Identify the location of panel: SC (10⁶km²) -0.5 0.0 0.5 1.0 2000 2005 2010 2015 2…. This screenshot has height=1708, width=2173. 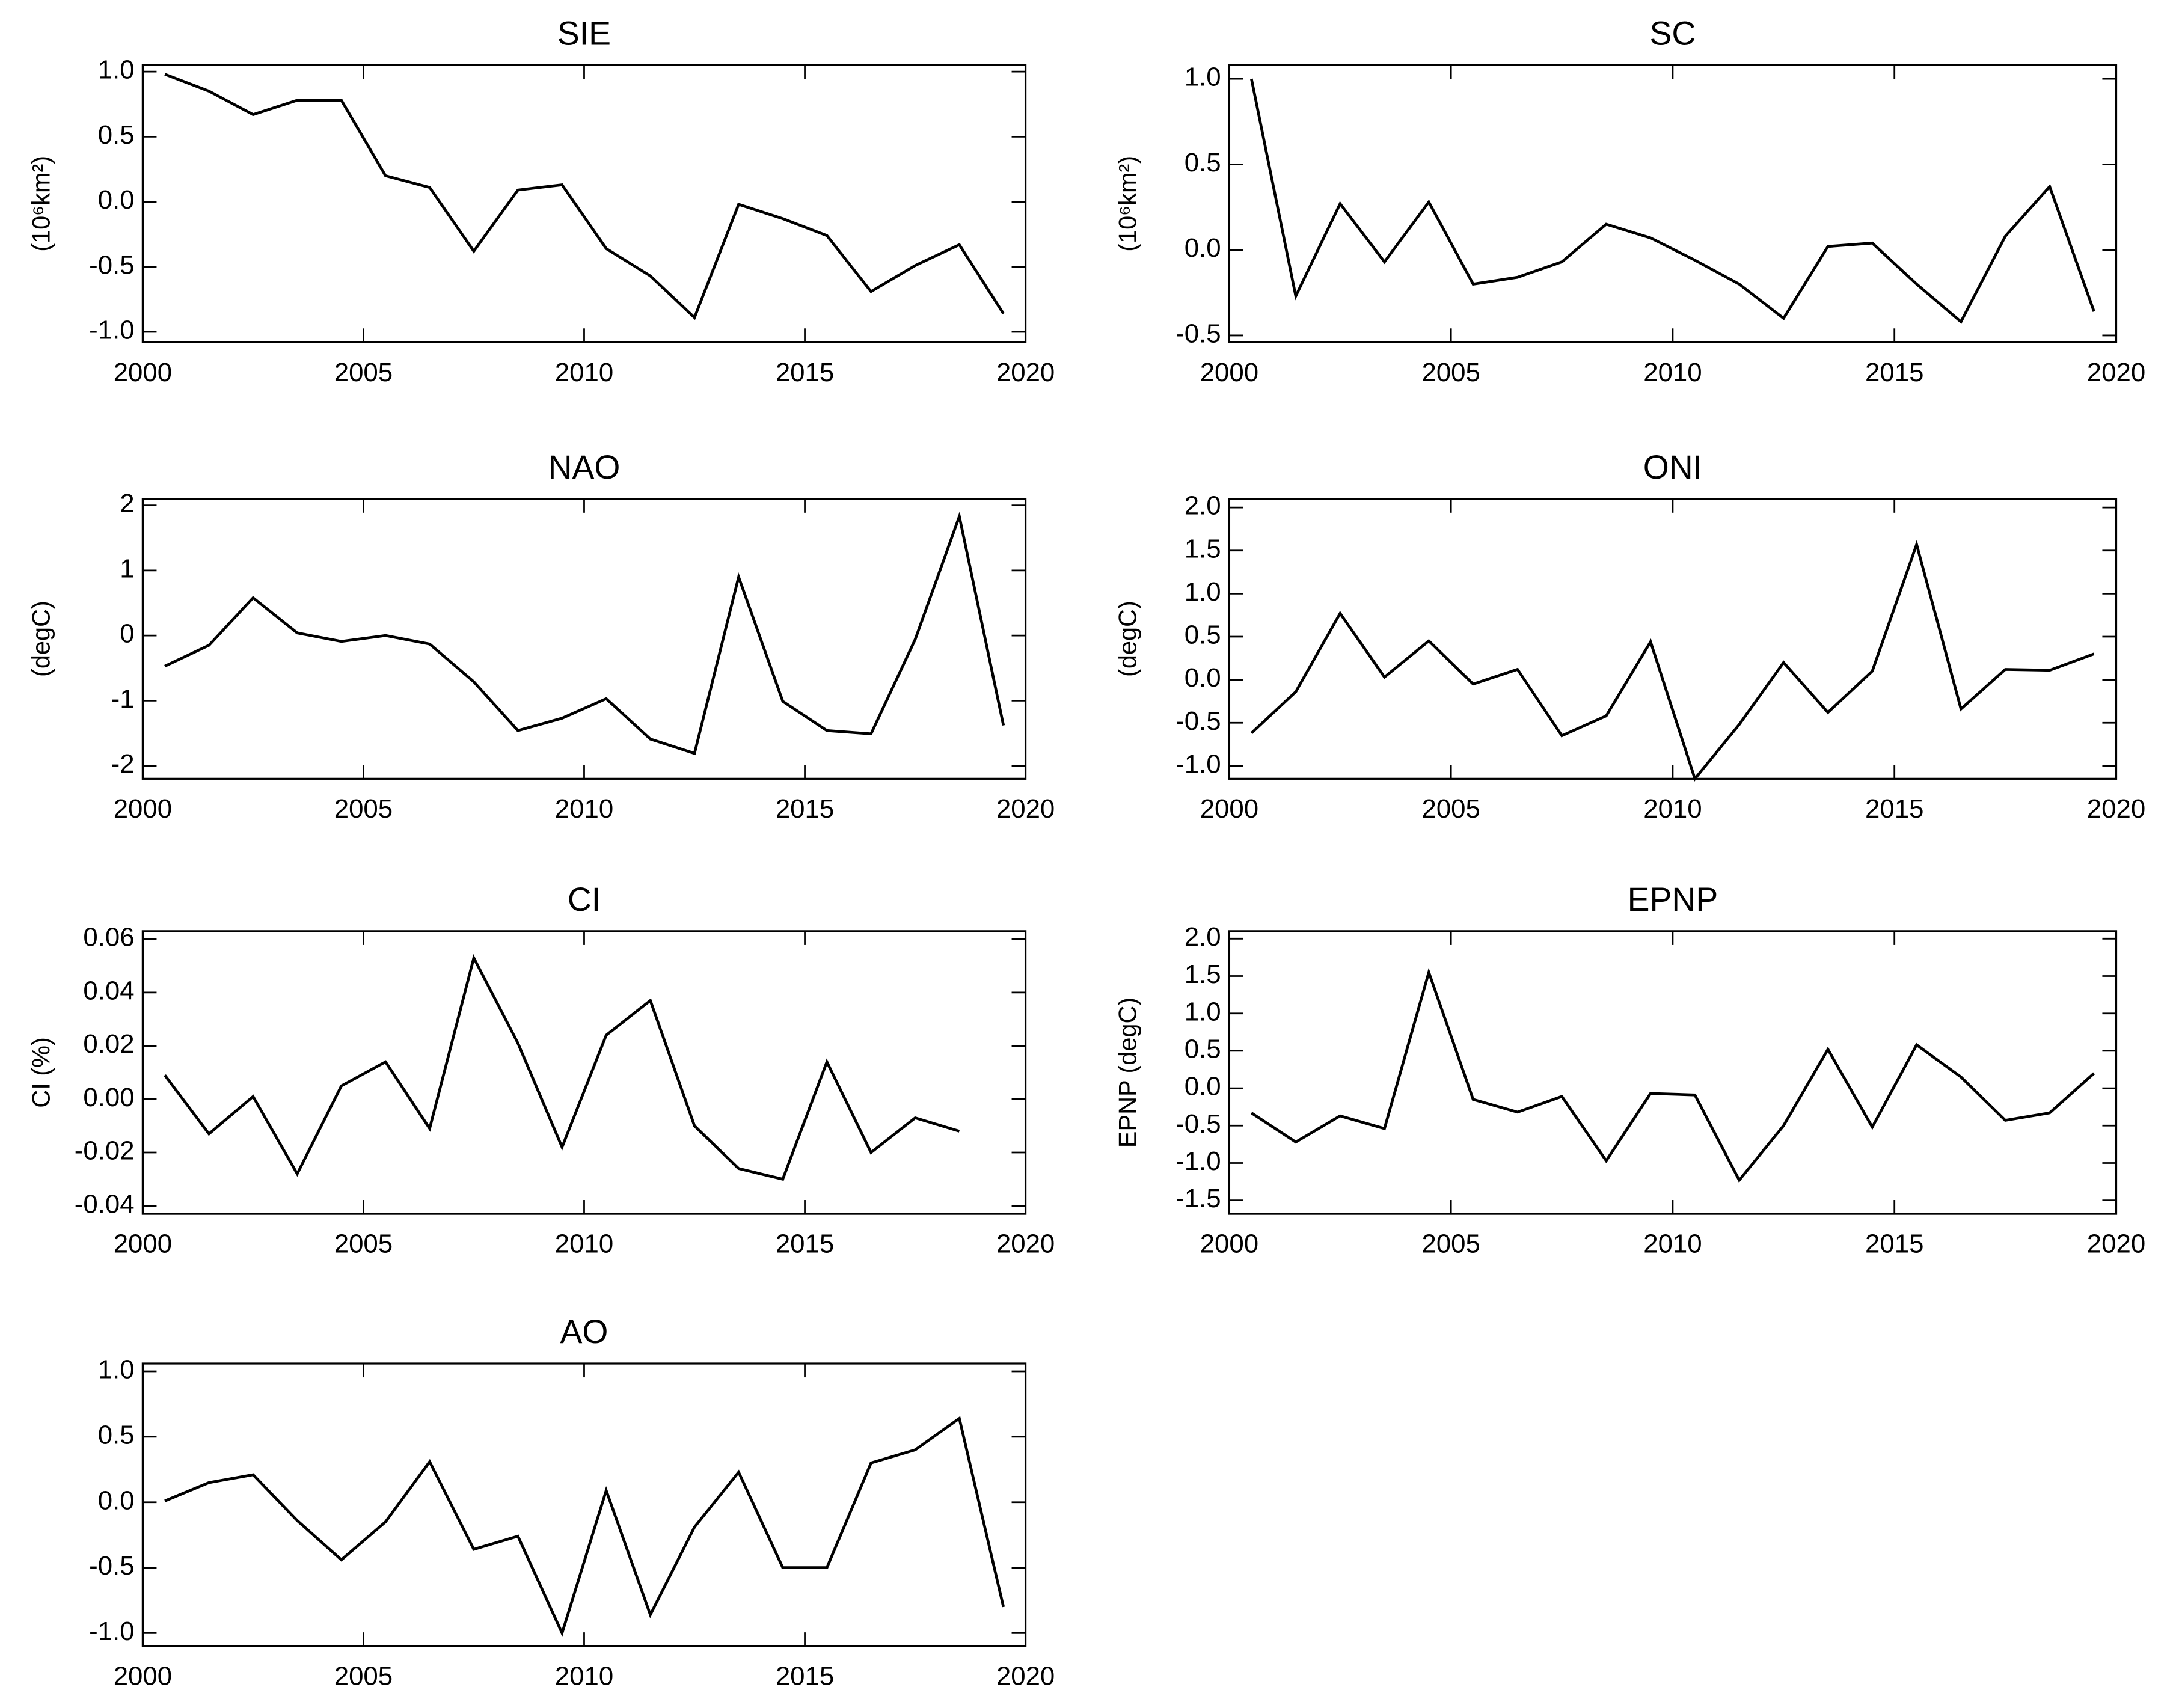
(1629, 201).